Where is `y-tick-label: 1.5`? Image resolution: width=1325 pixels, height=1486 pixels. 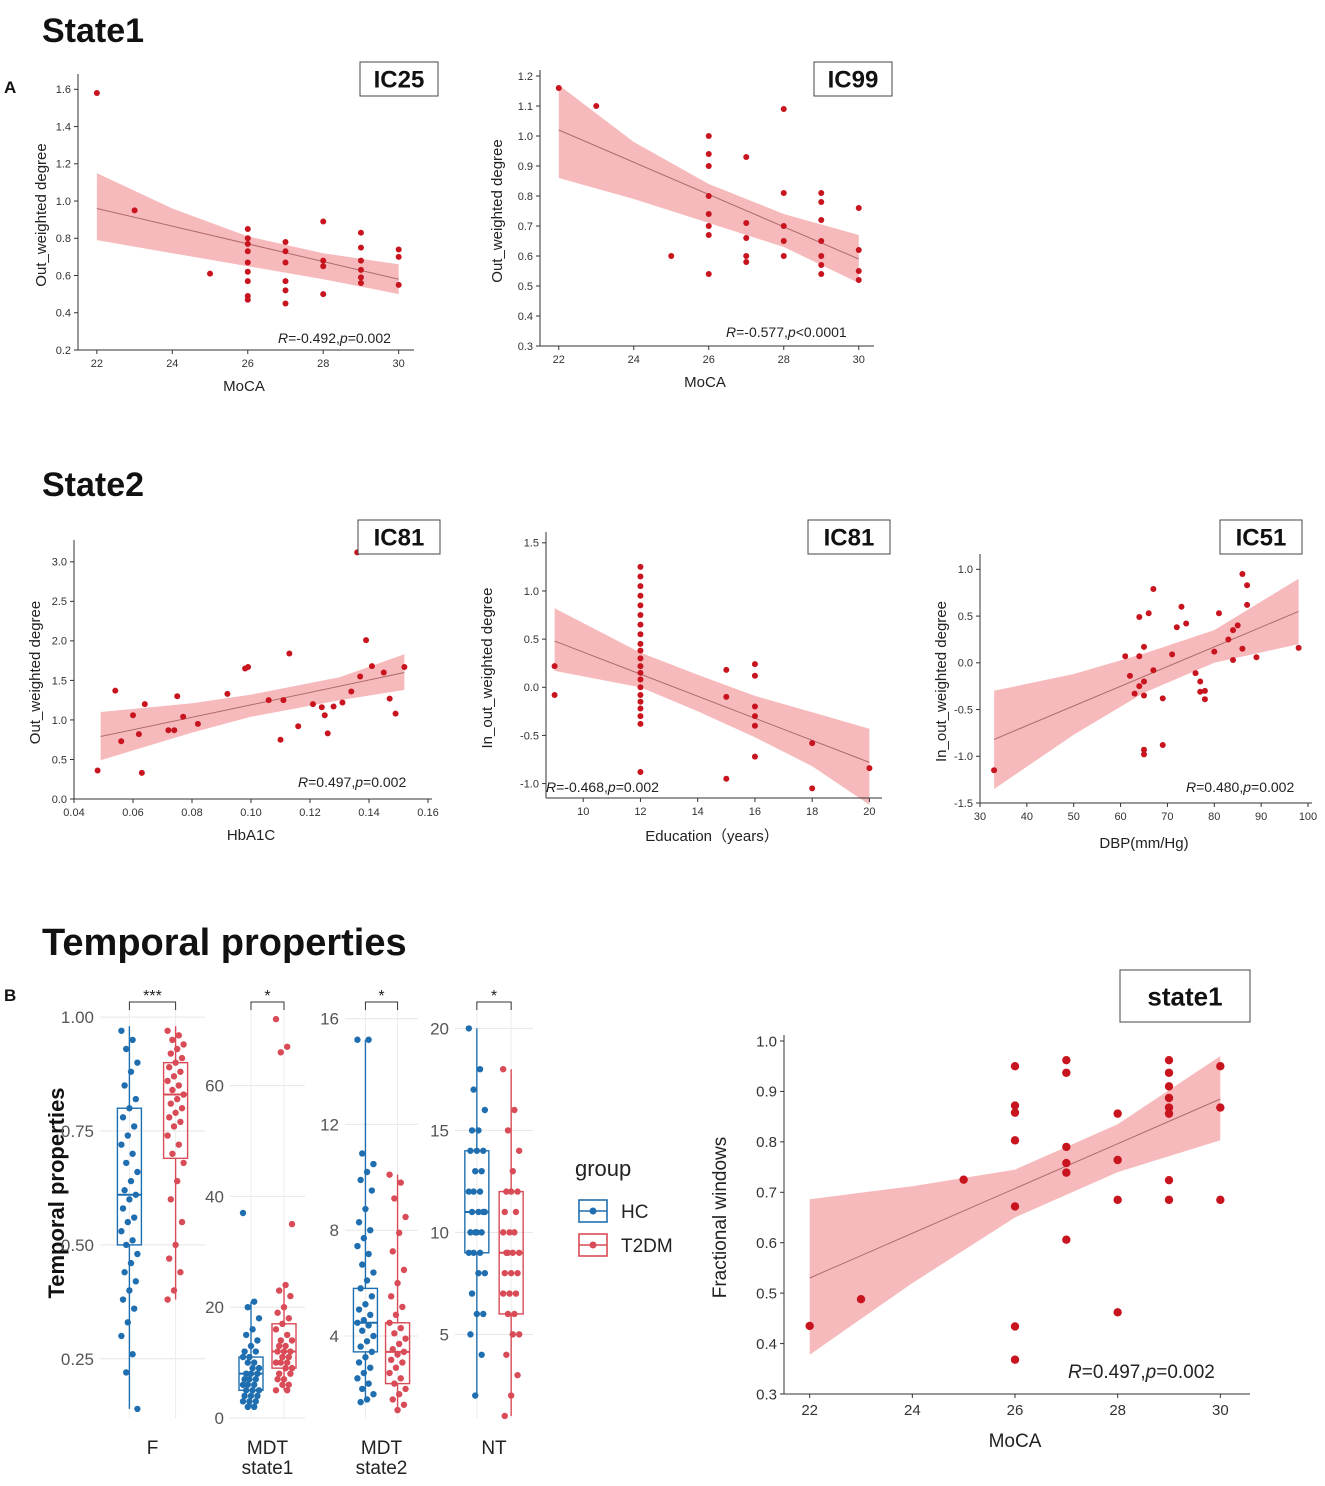
y-tick-label: 1.5 is located at coordinates (59, 681).